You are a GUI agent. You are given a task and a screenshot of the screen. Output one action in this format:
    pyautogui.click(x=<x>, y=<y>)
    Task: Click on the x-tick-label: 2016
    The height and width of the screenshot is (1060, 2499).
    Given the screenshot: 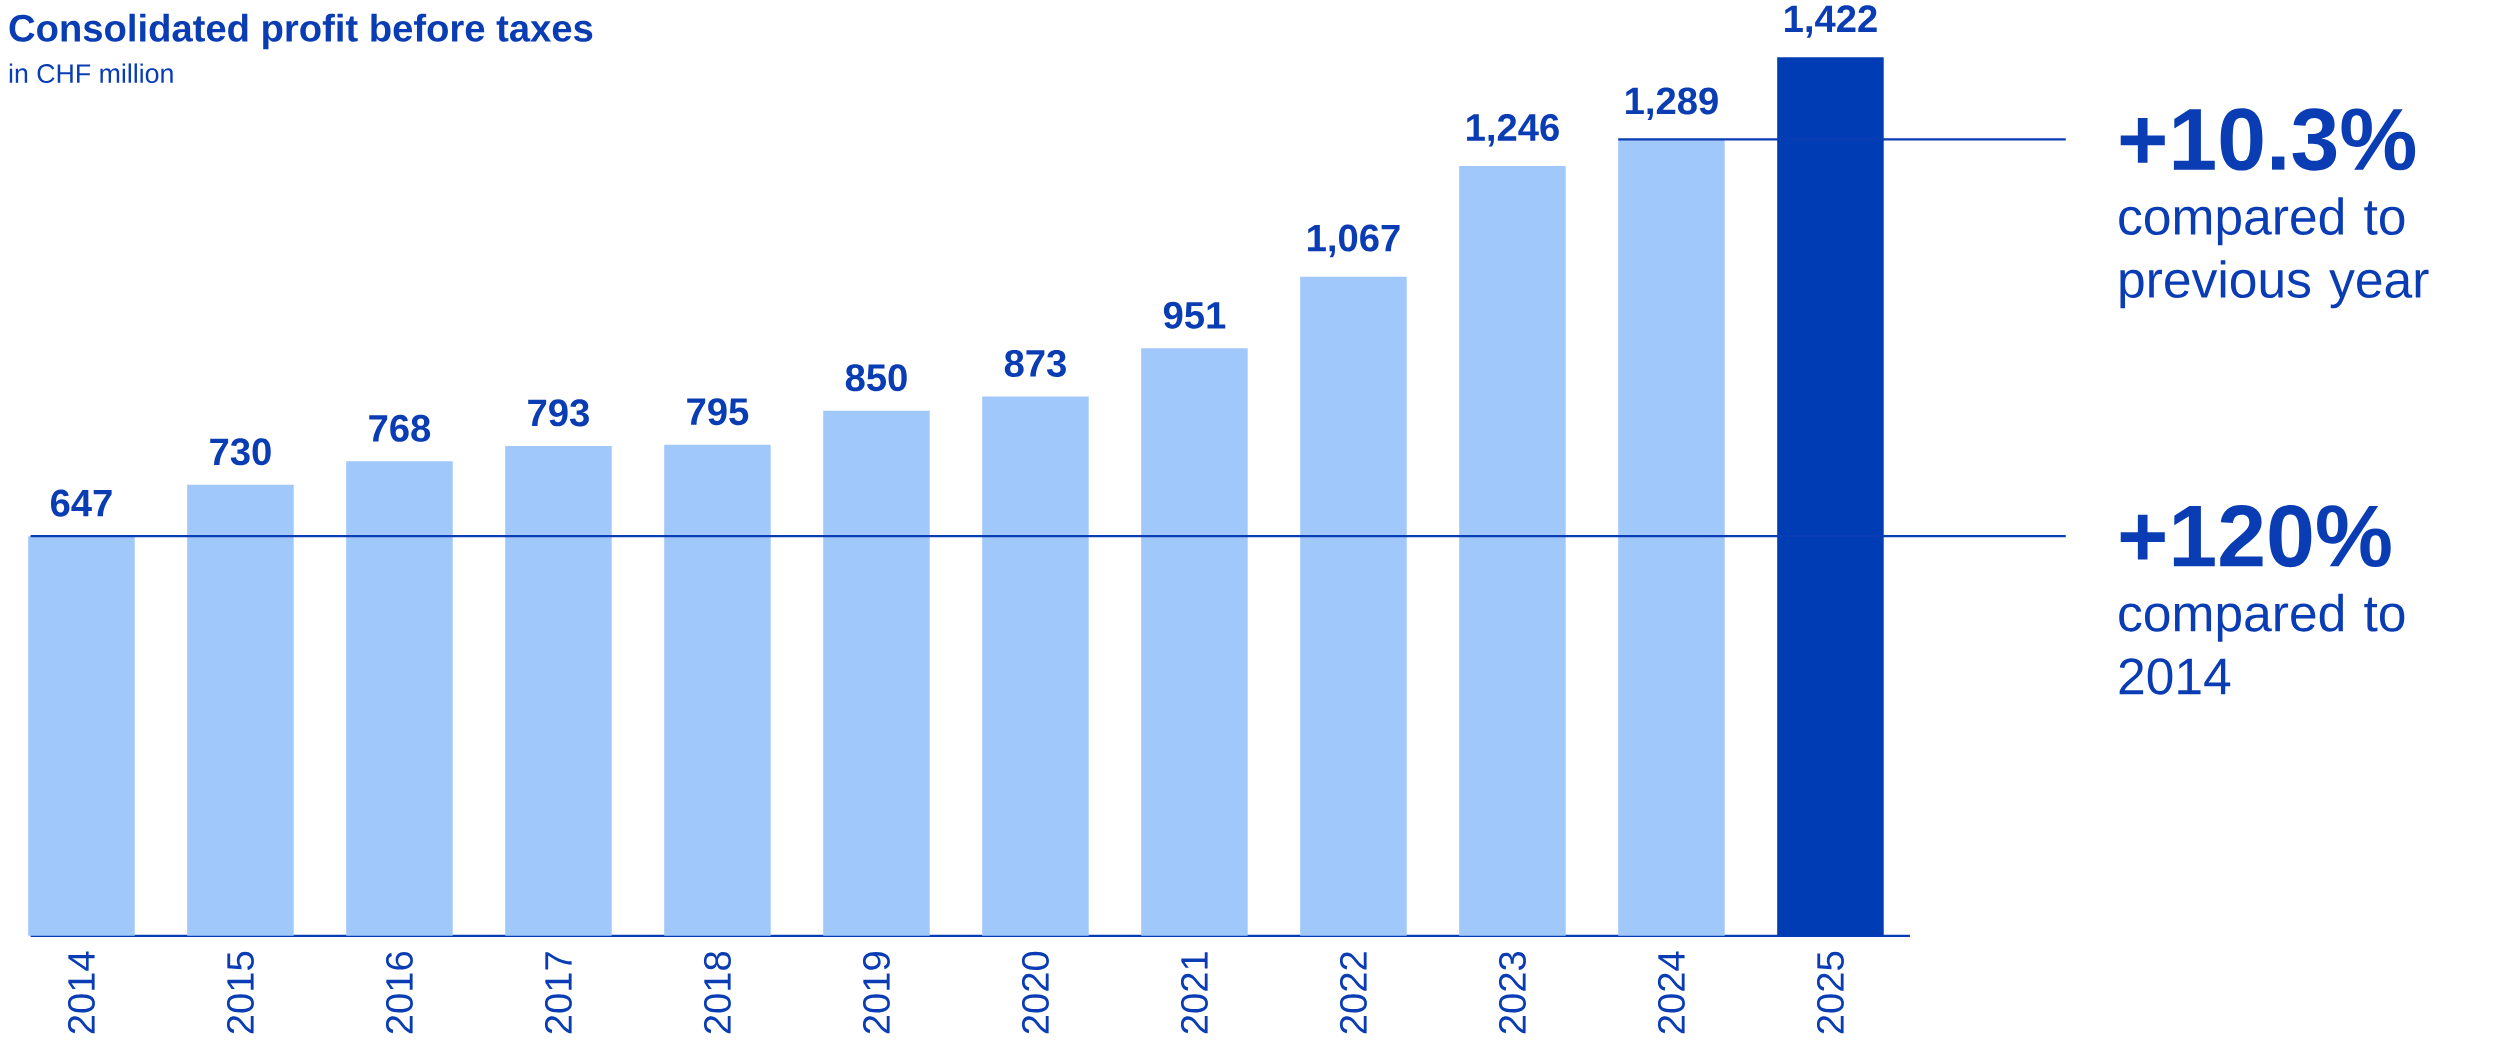 What is the action you would take?
    pyautogui.click(x=399, y=992)
    